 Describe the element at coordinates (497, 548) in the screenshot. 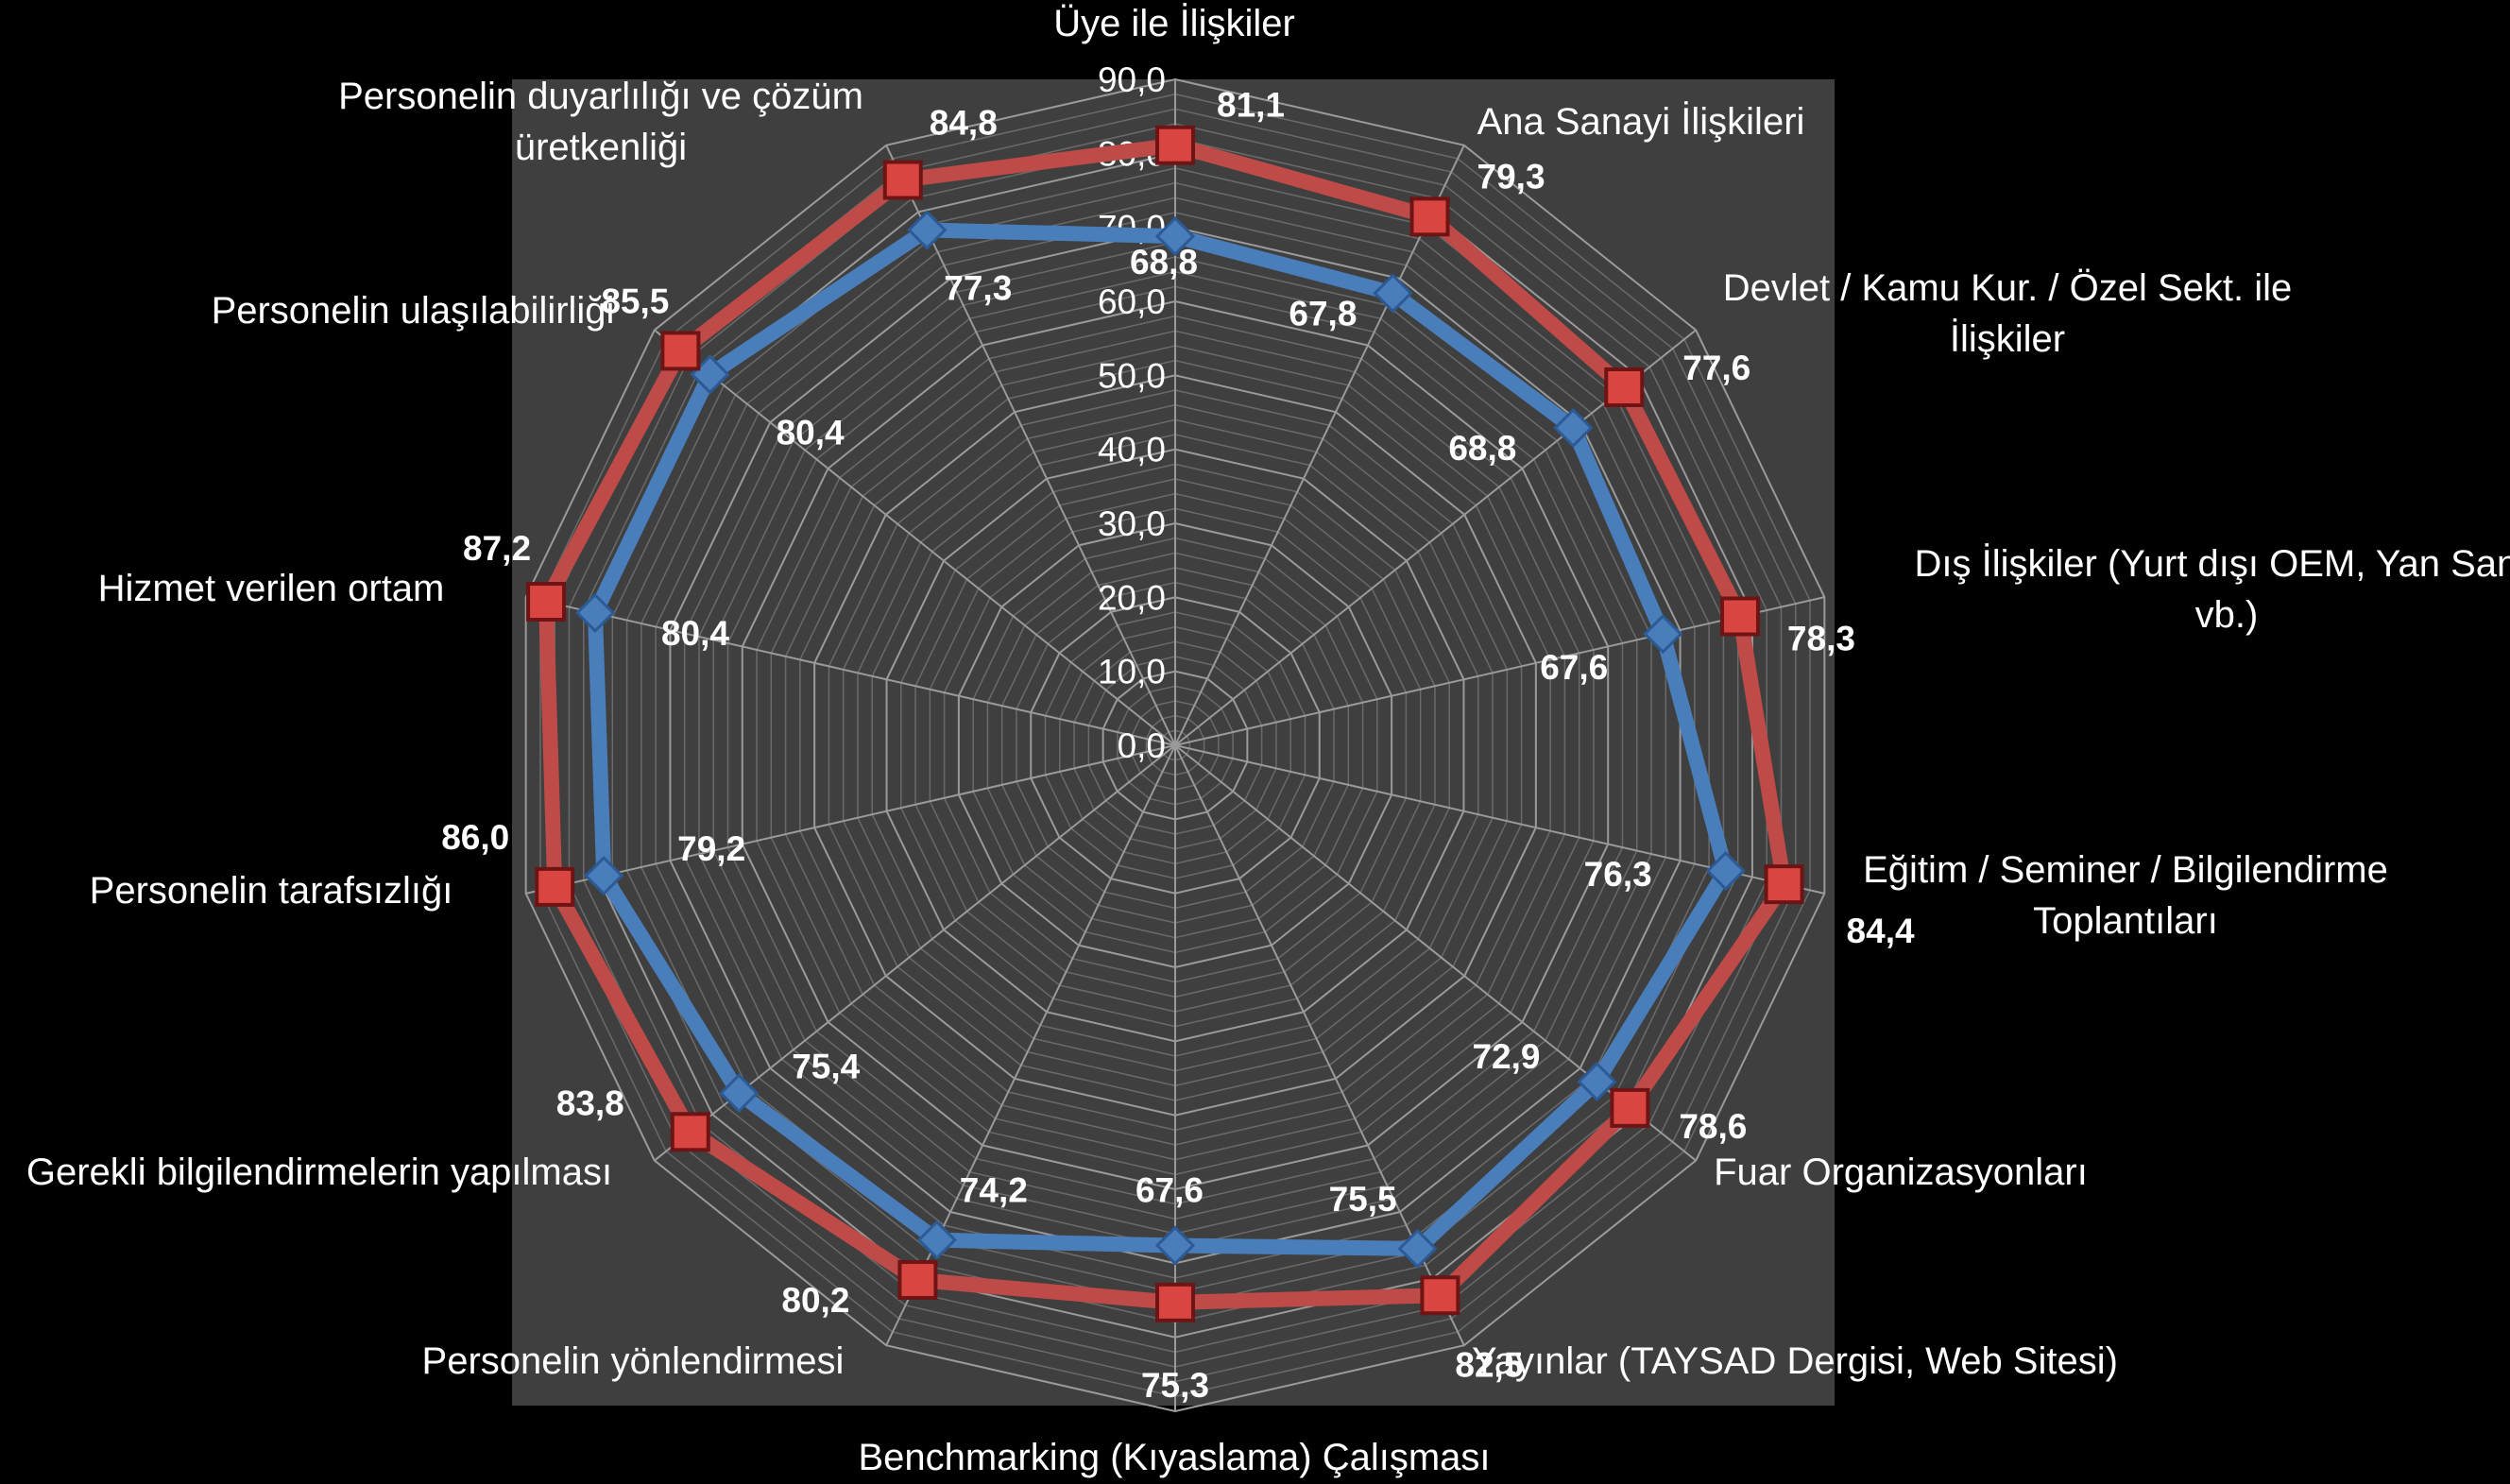

I see `data-label: 87,2` at that location.